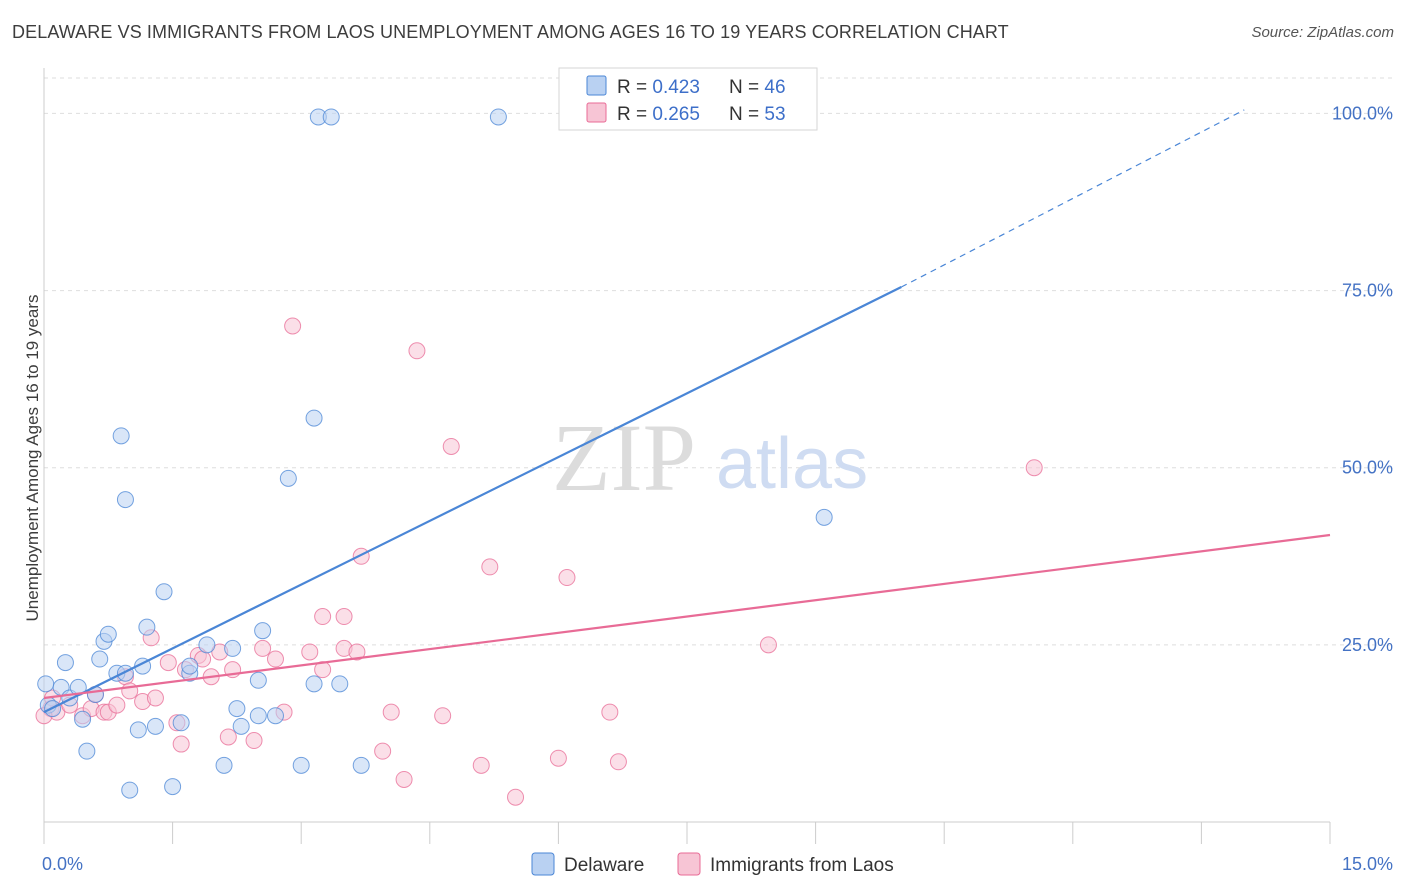  Describe the element at coordinates (757, 87) in the screenshot. I see `legend-n-label: N = 46` at that location.